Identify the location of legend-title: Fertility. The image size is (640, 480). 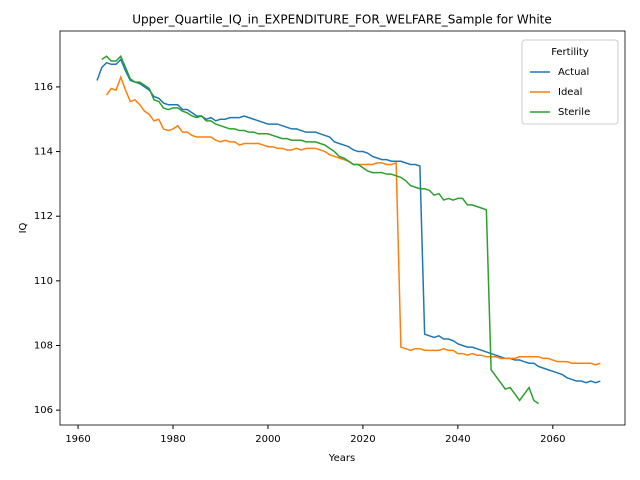
(570, 52).